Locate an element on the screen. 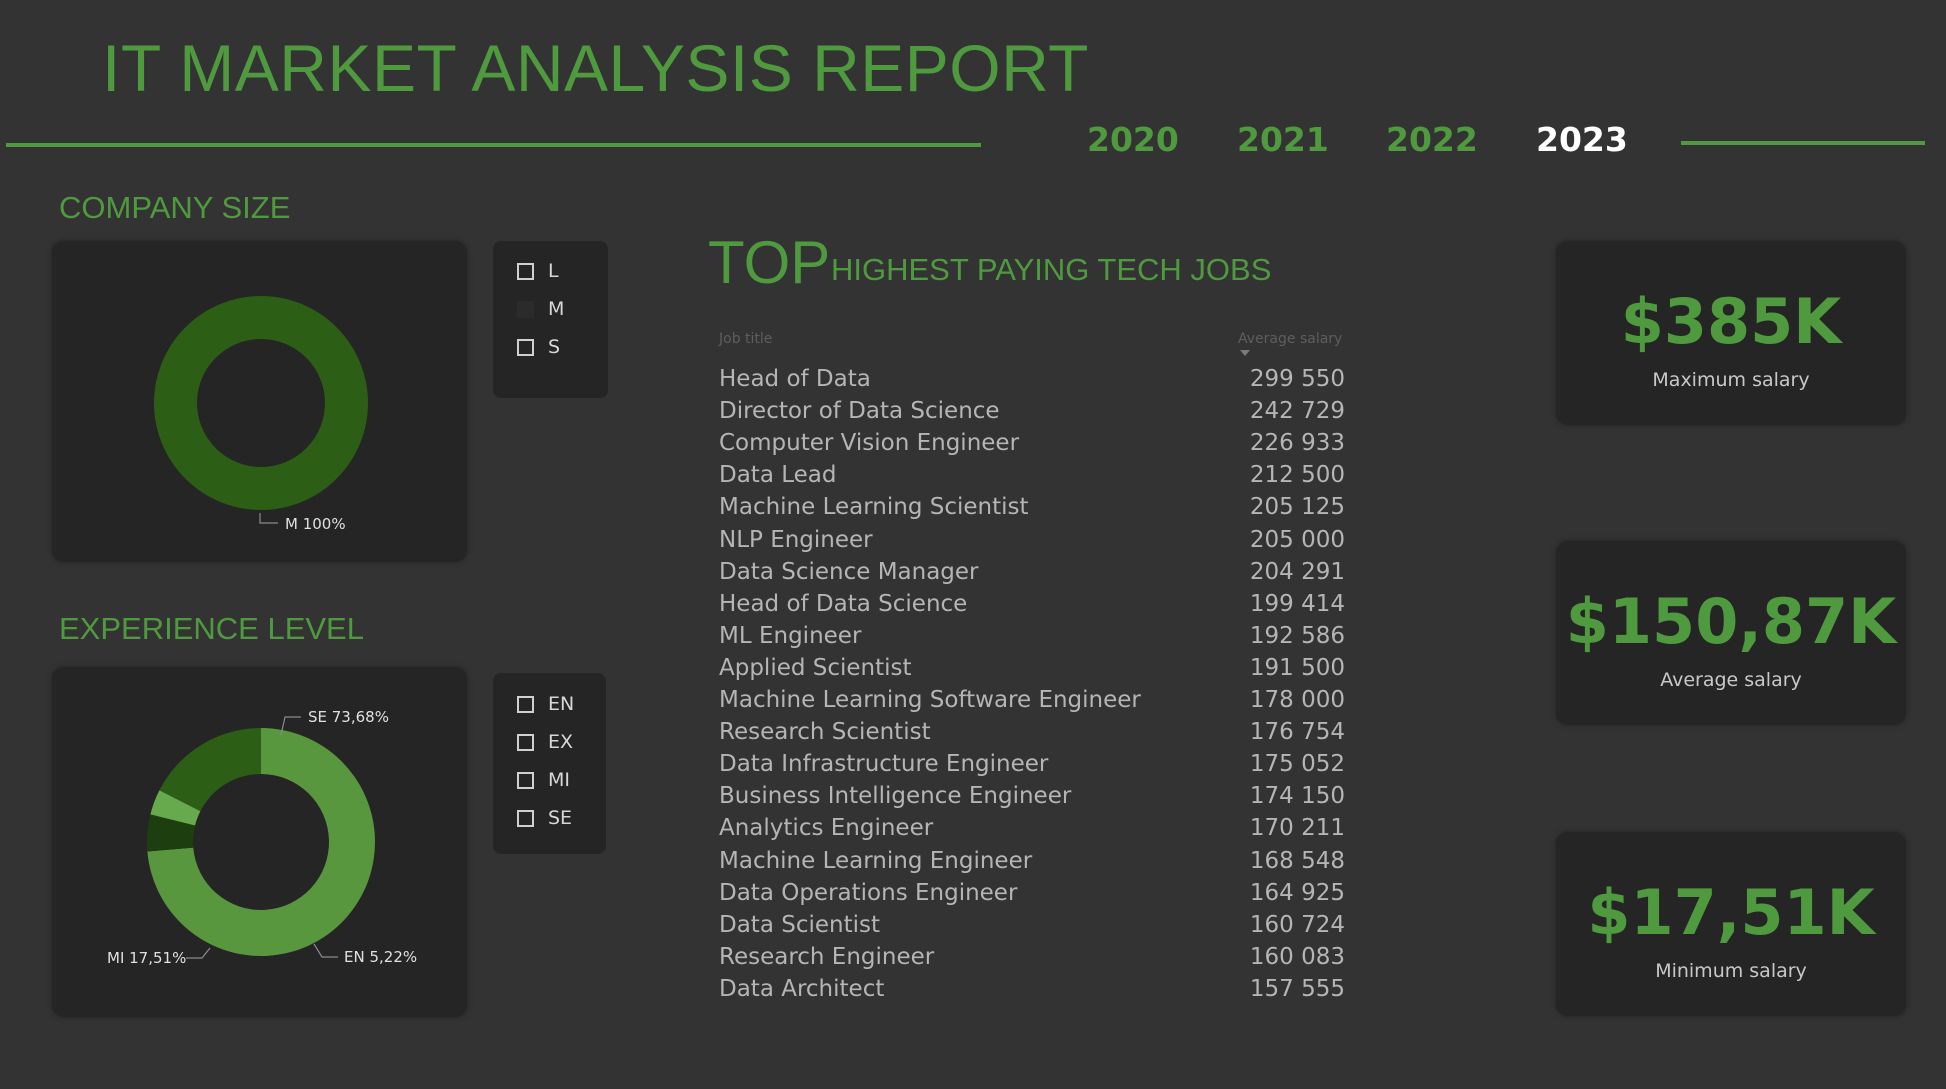 The image size is (1946, 1089). table-row: Machine Learning Engineer 168 548 is located at coordinates (1032, 861).